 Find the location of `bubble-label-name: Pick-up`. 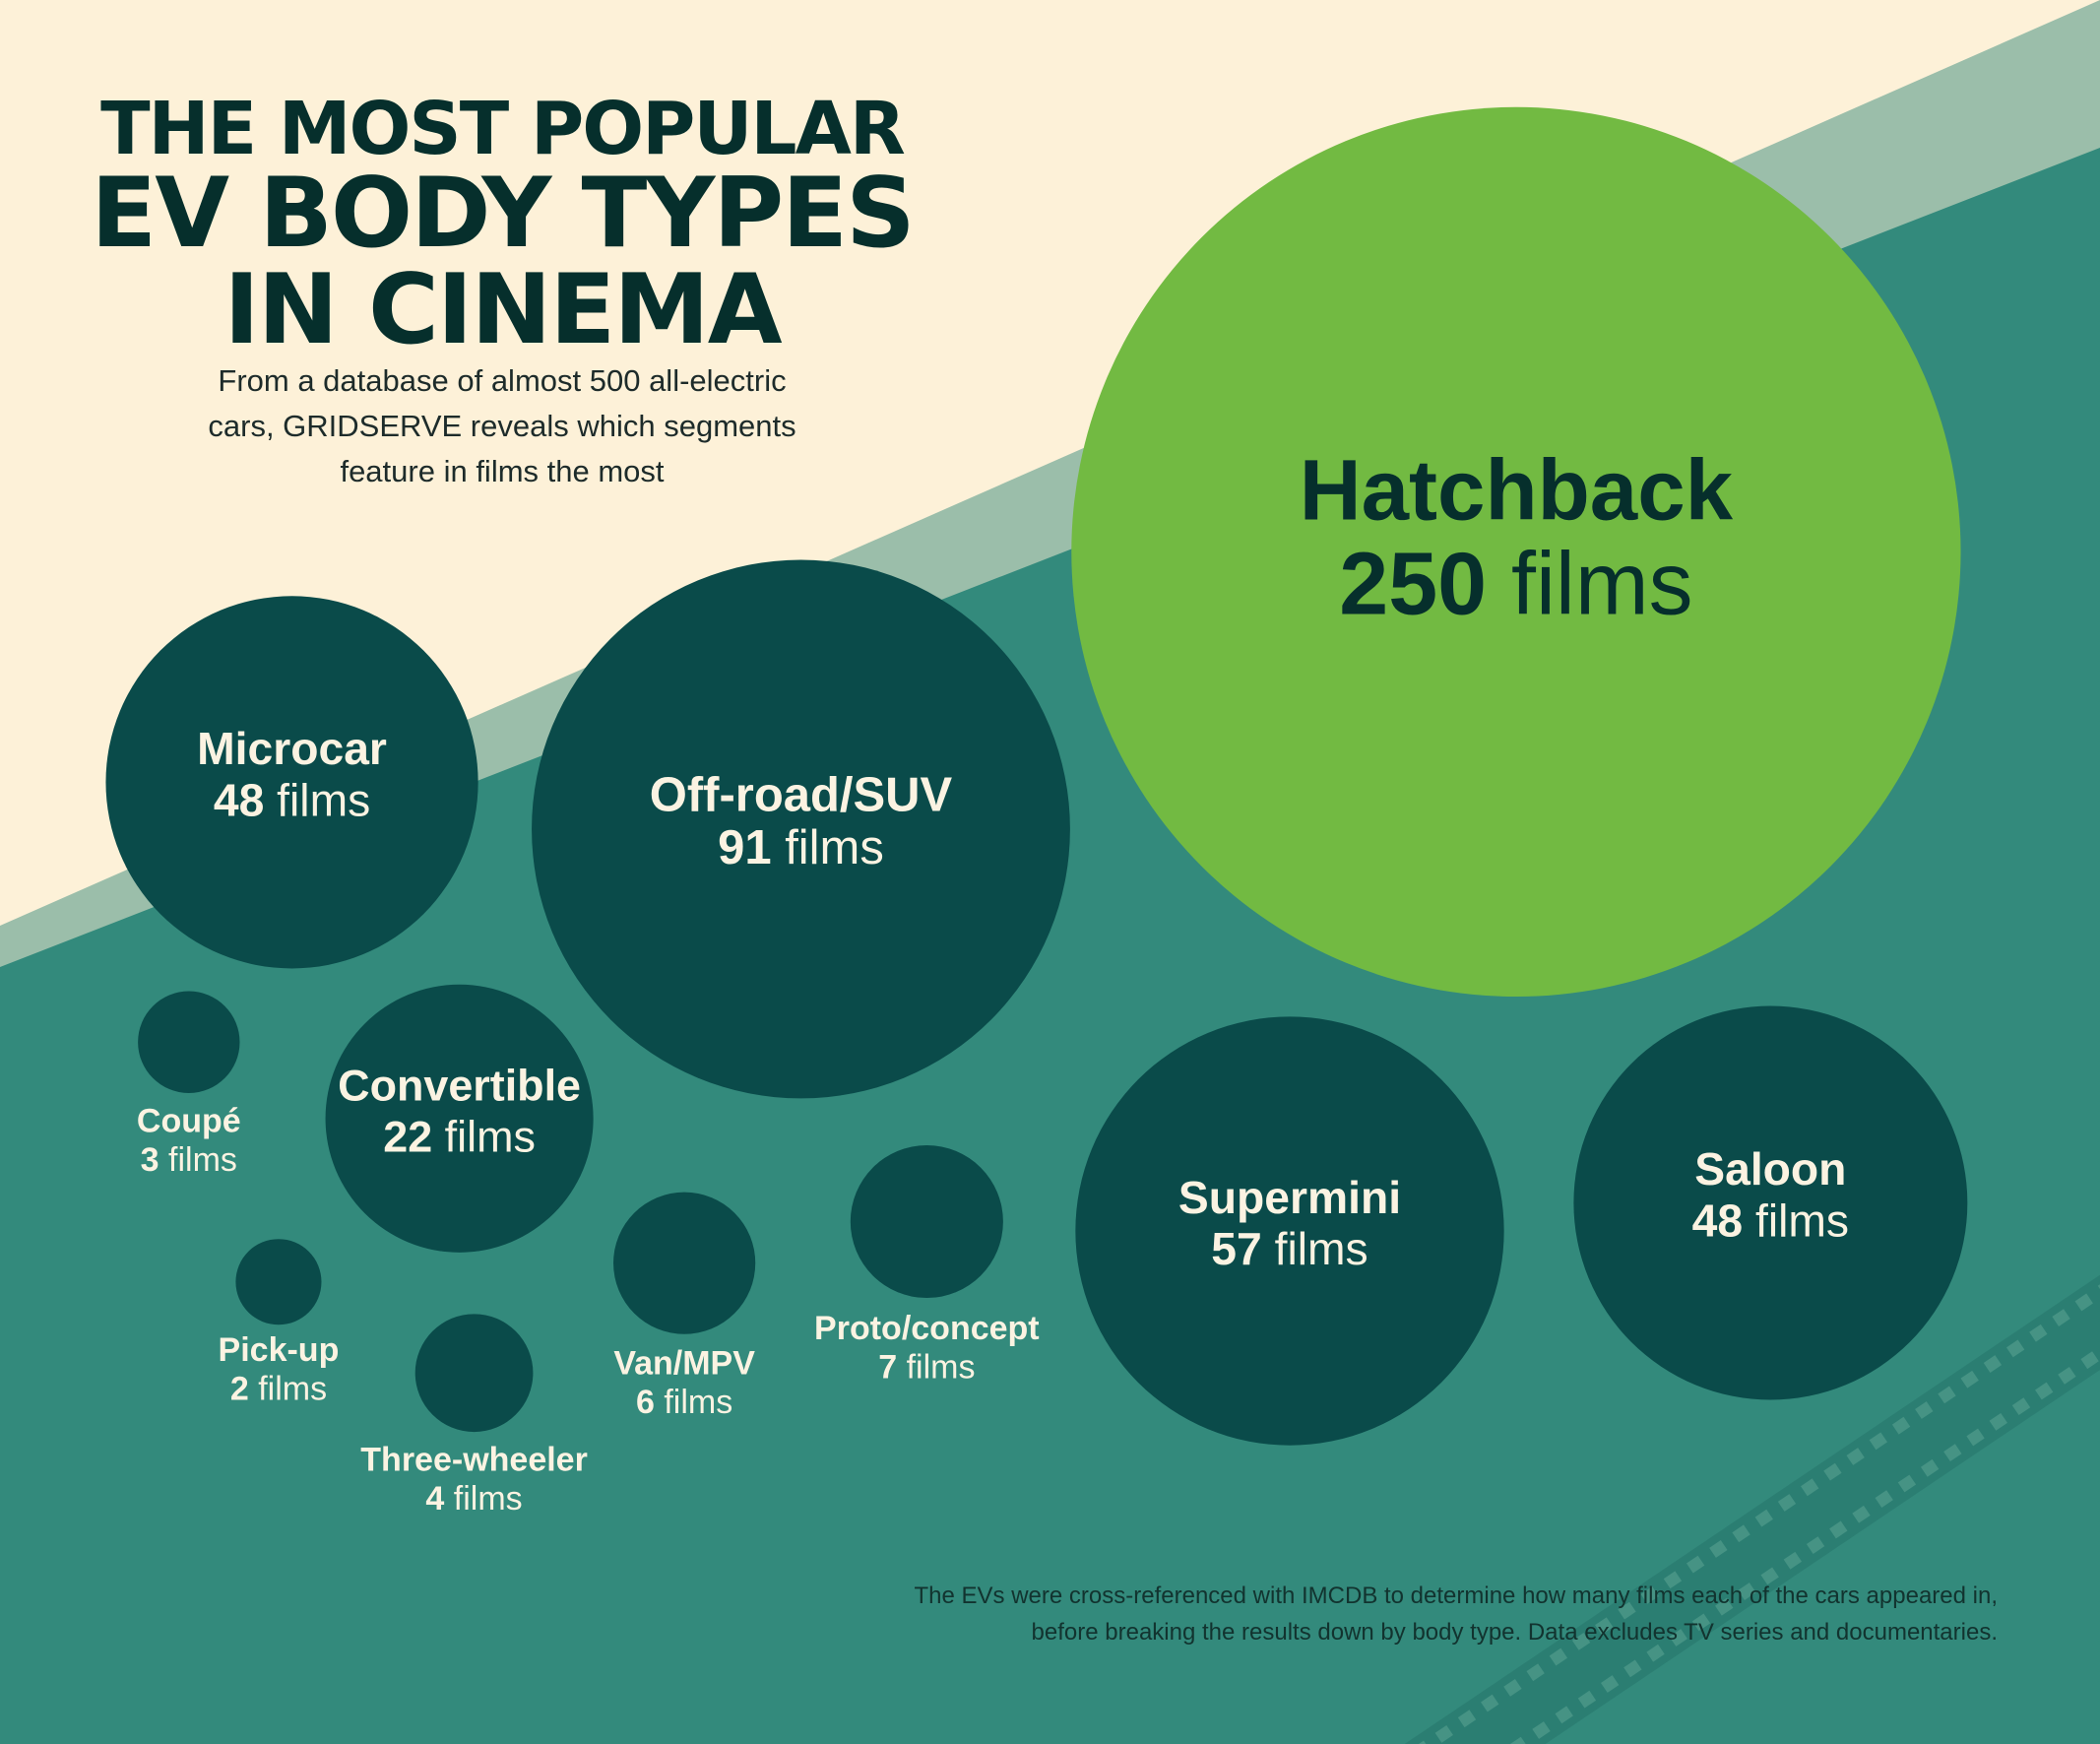

bubble-label-name: Pick-up is located at coordinates (279, 1350).